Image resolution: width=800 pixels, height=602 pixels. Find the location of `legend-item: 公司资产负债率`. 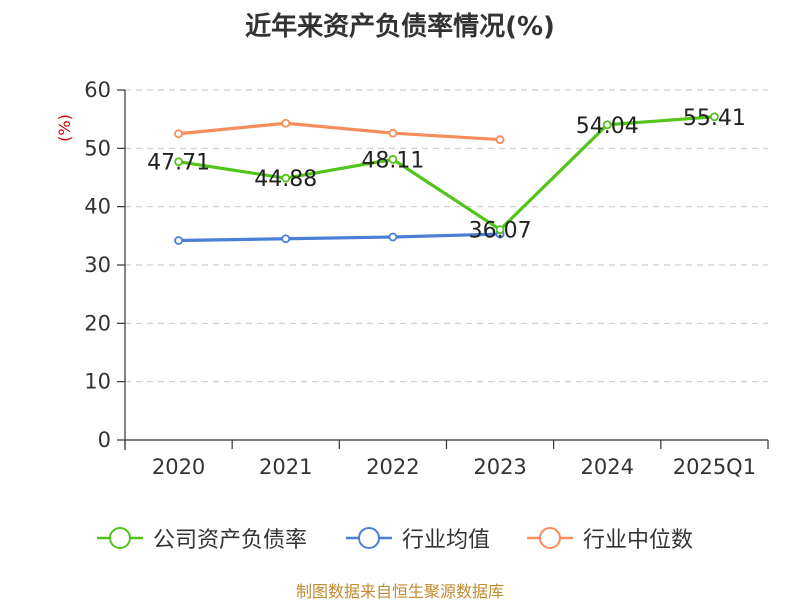

legend-item: 公司资产负债率 is located at coordinates (202, 538).